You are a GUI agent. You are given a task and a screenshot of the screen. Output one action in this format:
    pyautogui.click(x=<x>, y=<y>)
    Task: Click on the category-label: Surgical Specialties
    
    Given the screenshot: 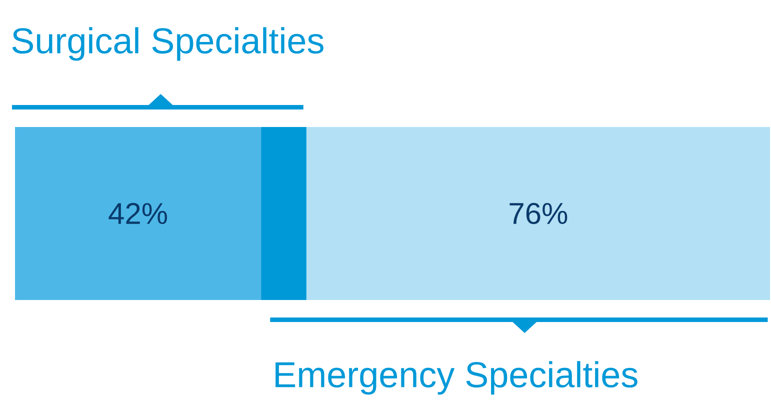 What is the action you would take?
    pyautogui.click(x=168, y=44)
    